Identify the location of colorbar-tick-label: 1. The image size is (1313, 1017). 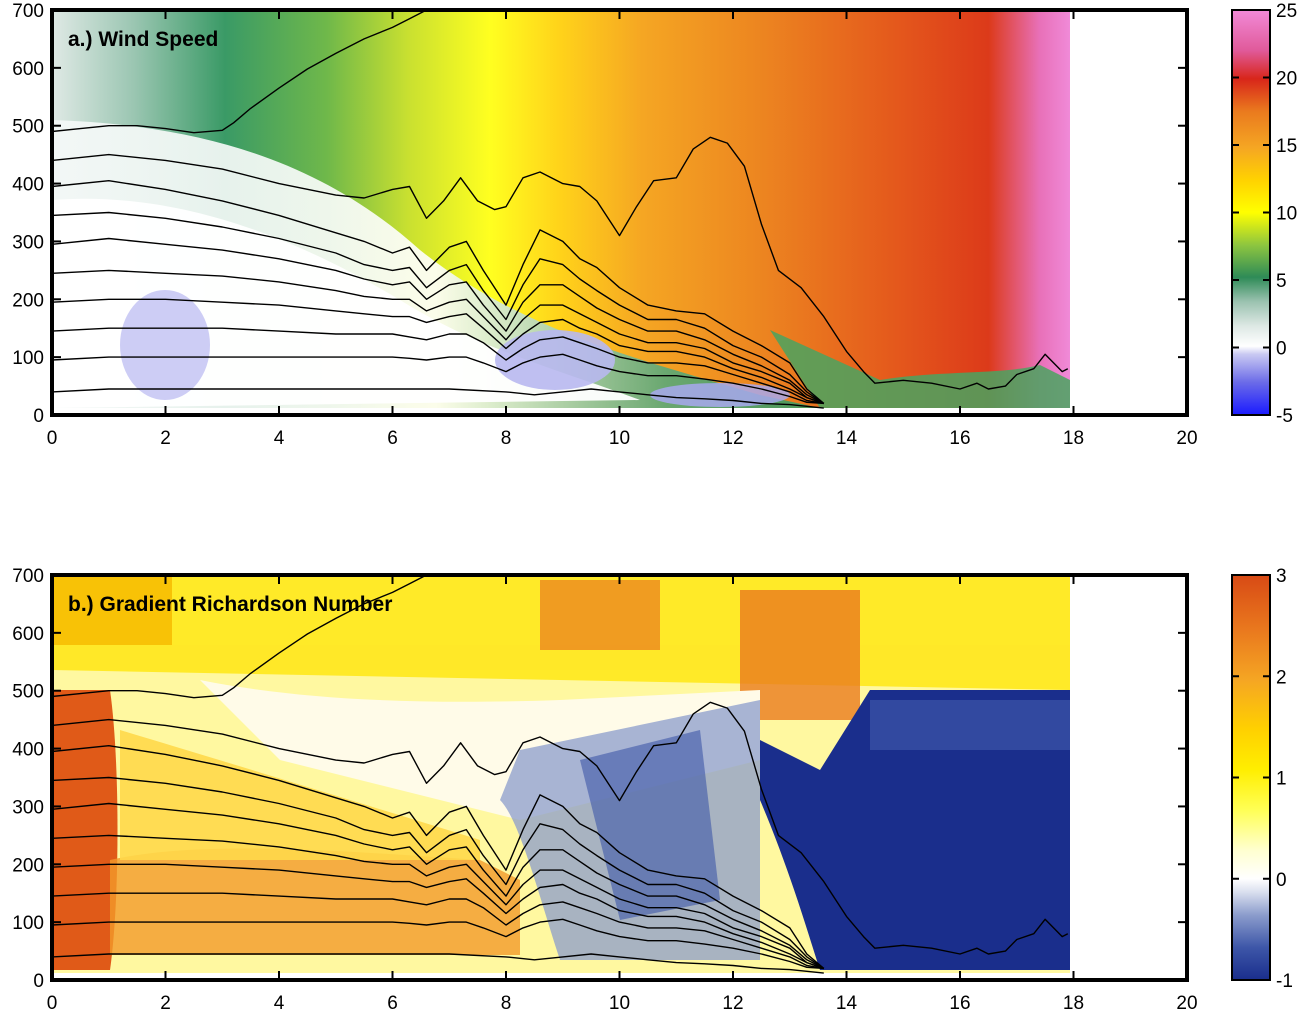
(1281, 779).